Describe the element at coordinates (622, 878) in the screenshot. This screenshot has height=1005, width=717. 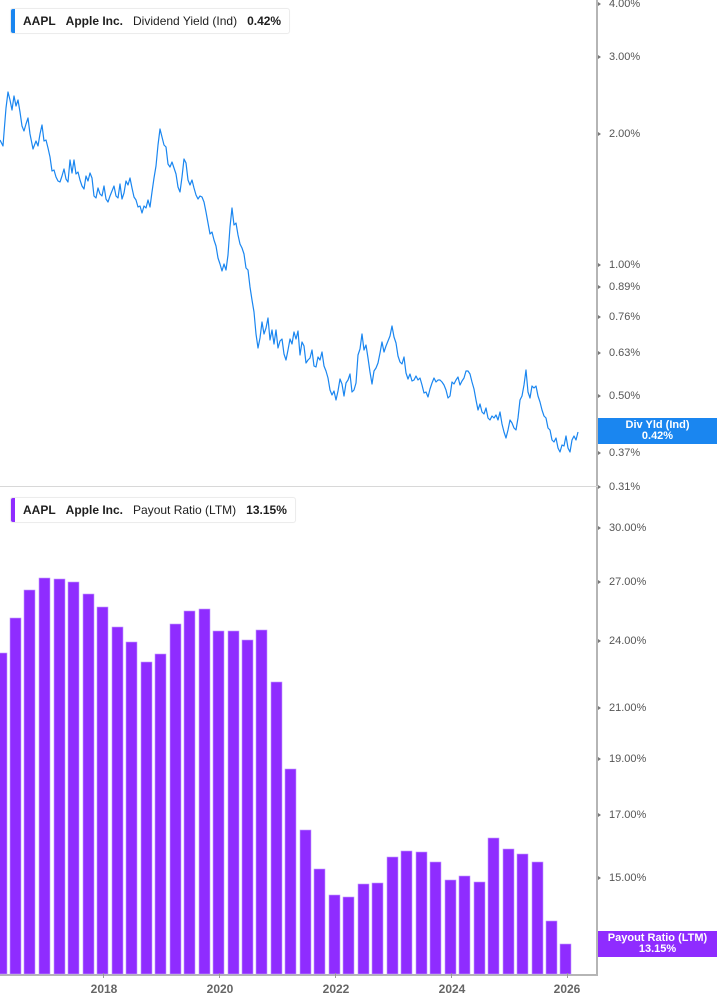
I see `y-tick: 15.00%` at that location.